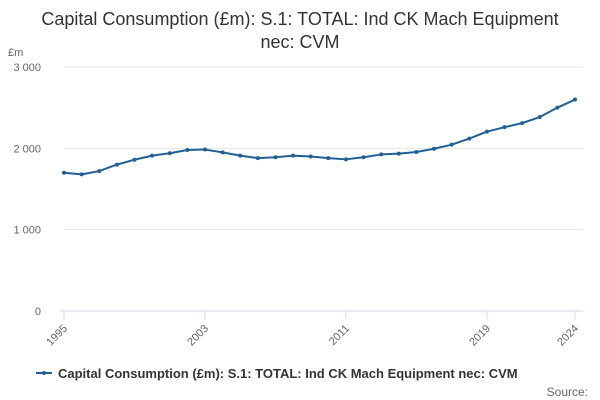  Describe the element at coordinates (568, 336) in the screenshot. I see `x-tick-label: 2024` at that location.